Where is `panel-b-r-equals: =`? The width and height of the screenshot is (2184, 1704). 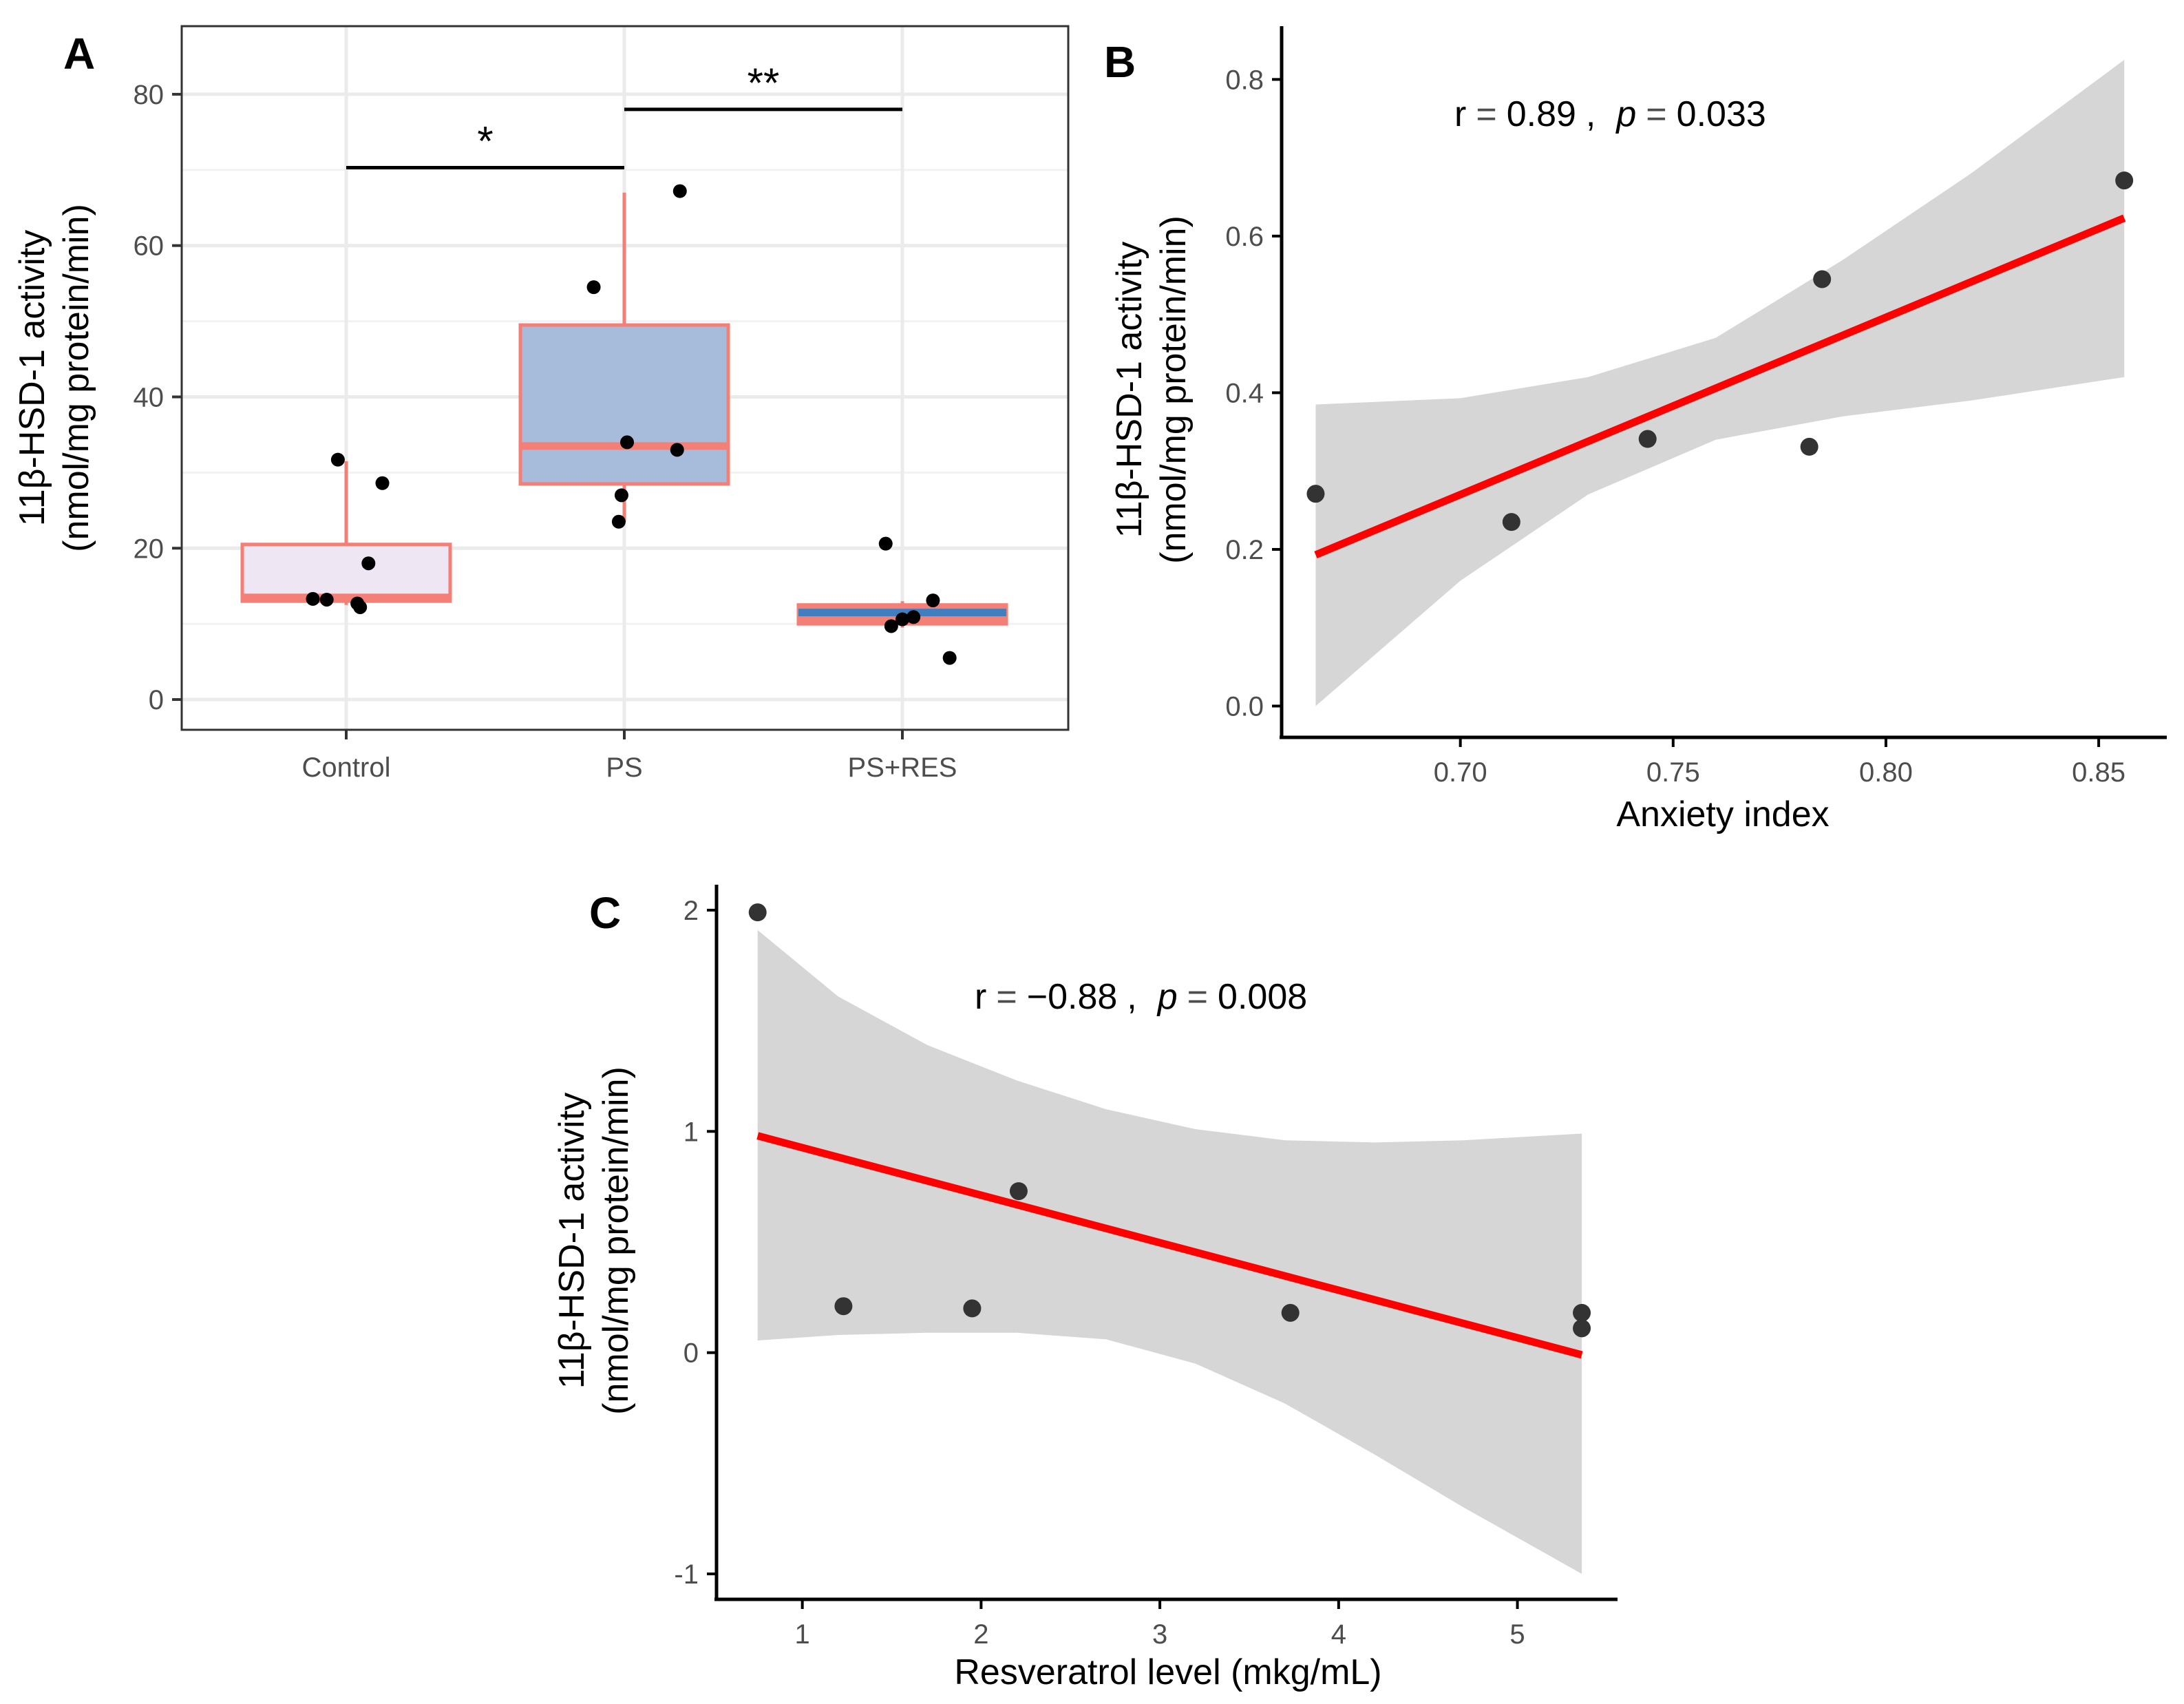 panel-b-r-equals: = is located at coordinates (1486, 114).